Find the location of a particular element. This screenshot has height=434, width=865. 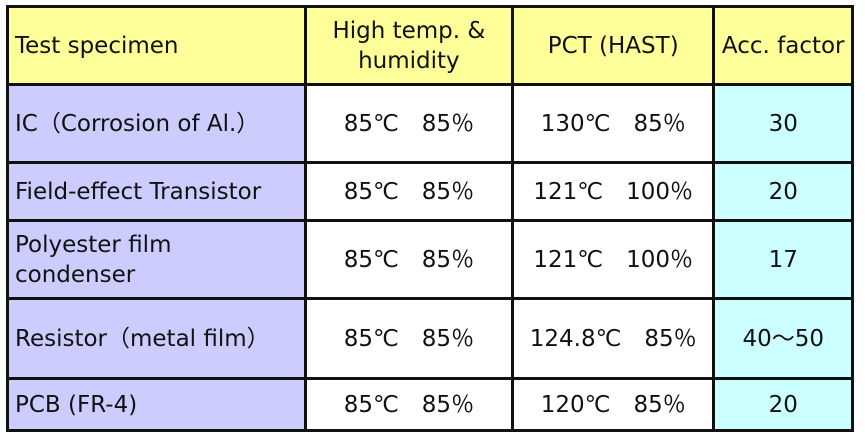

specimen-cell: PCB (FR-4) is located at coordinates (156, 404).